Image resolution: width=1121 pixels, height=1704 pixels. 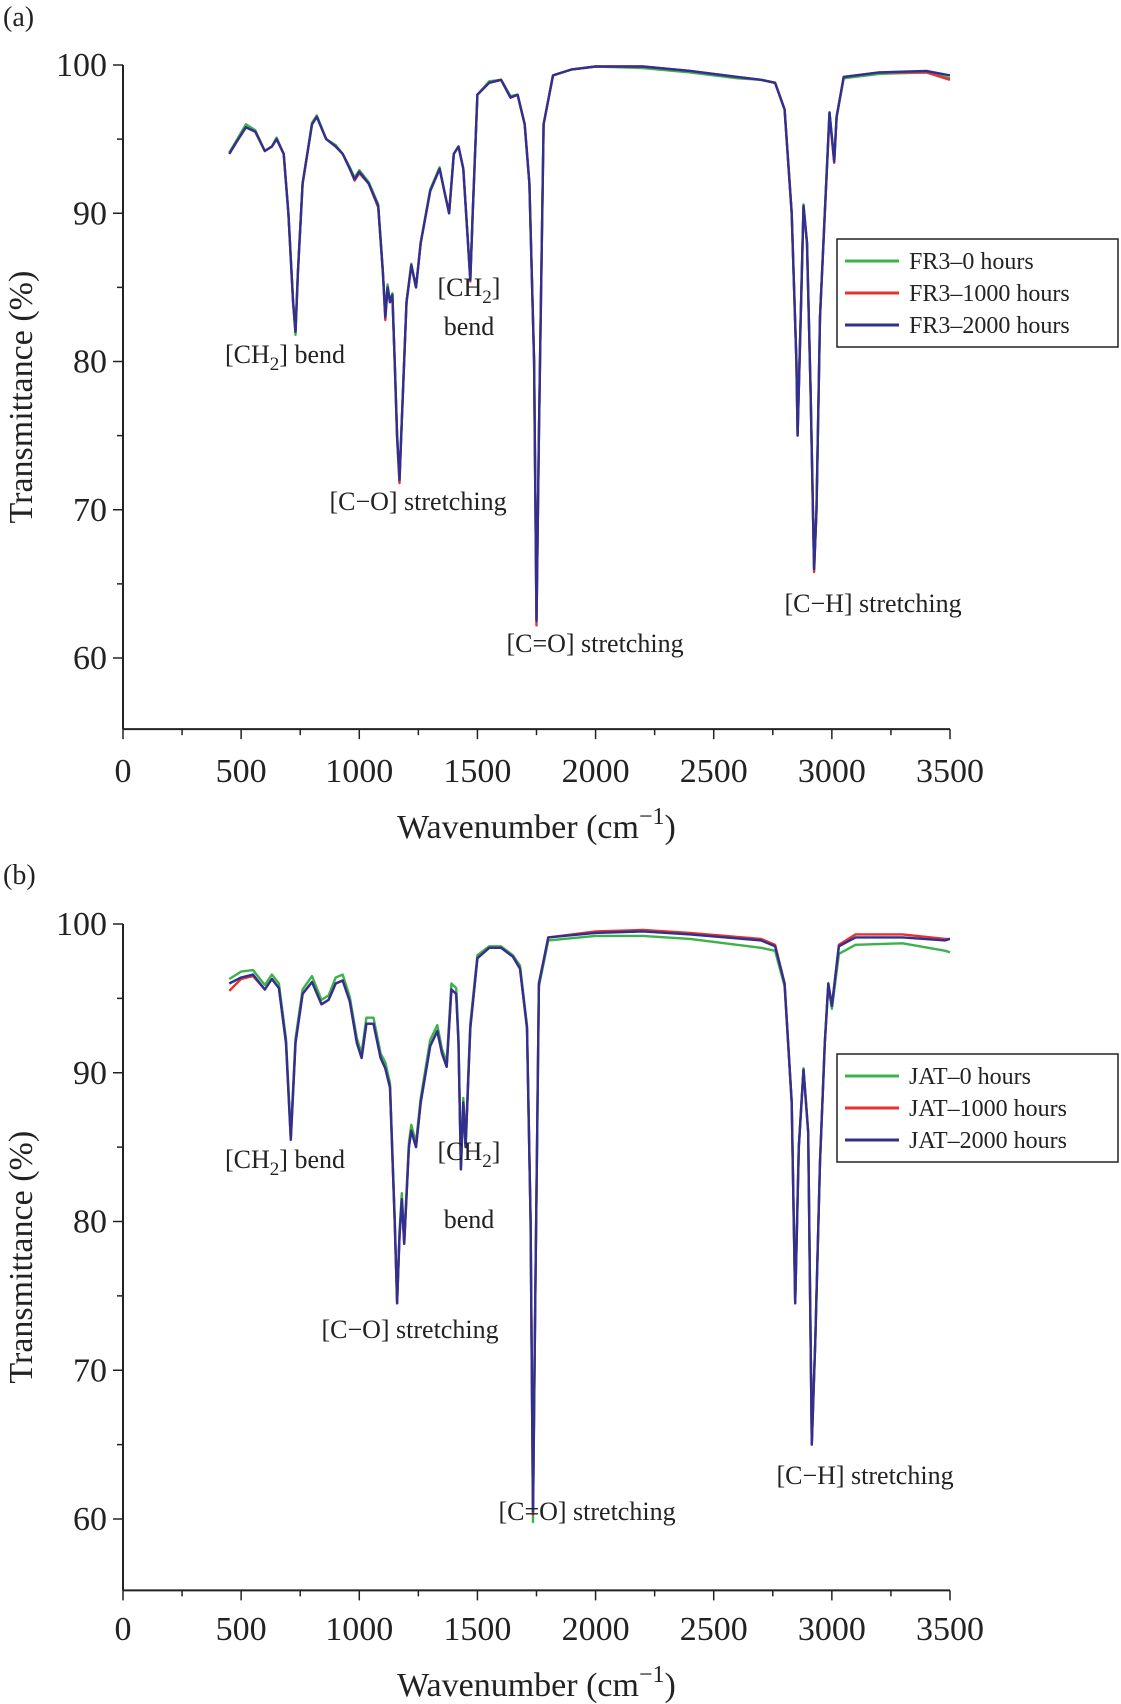 What do you see at coordinates (989, 326) in the screenshot?
I see `legend-label: FR3–2000 hours` at bounding box center [989, 326].